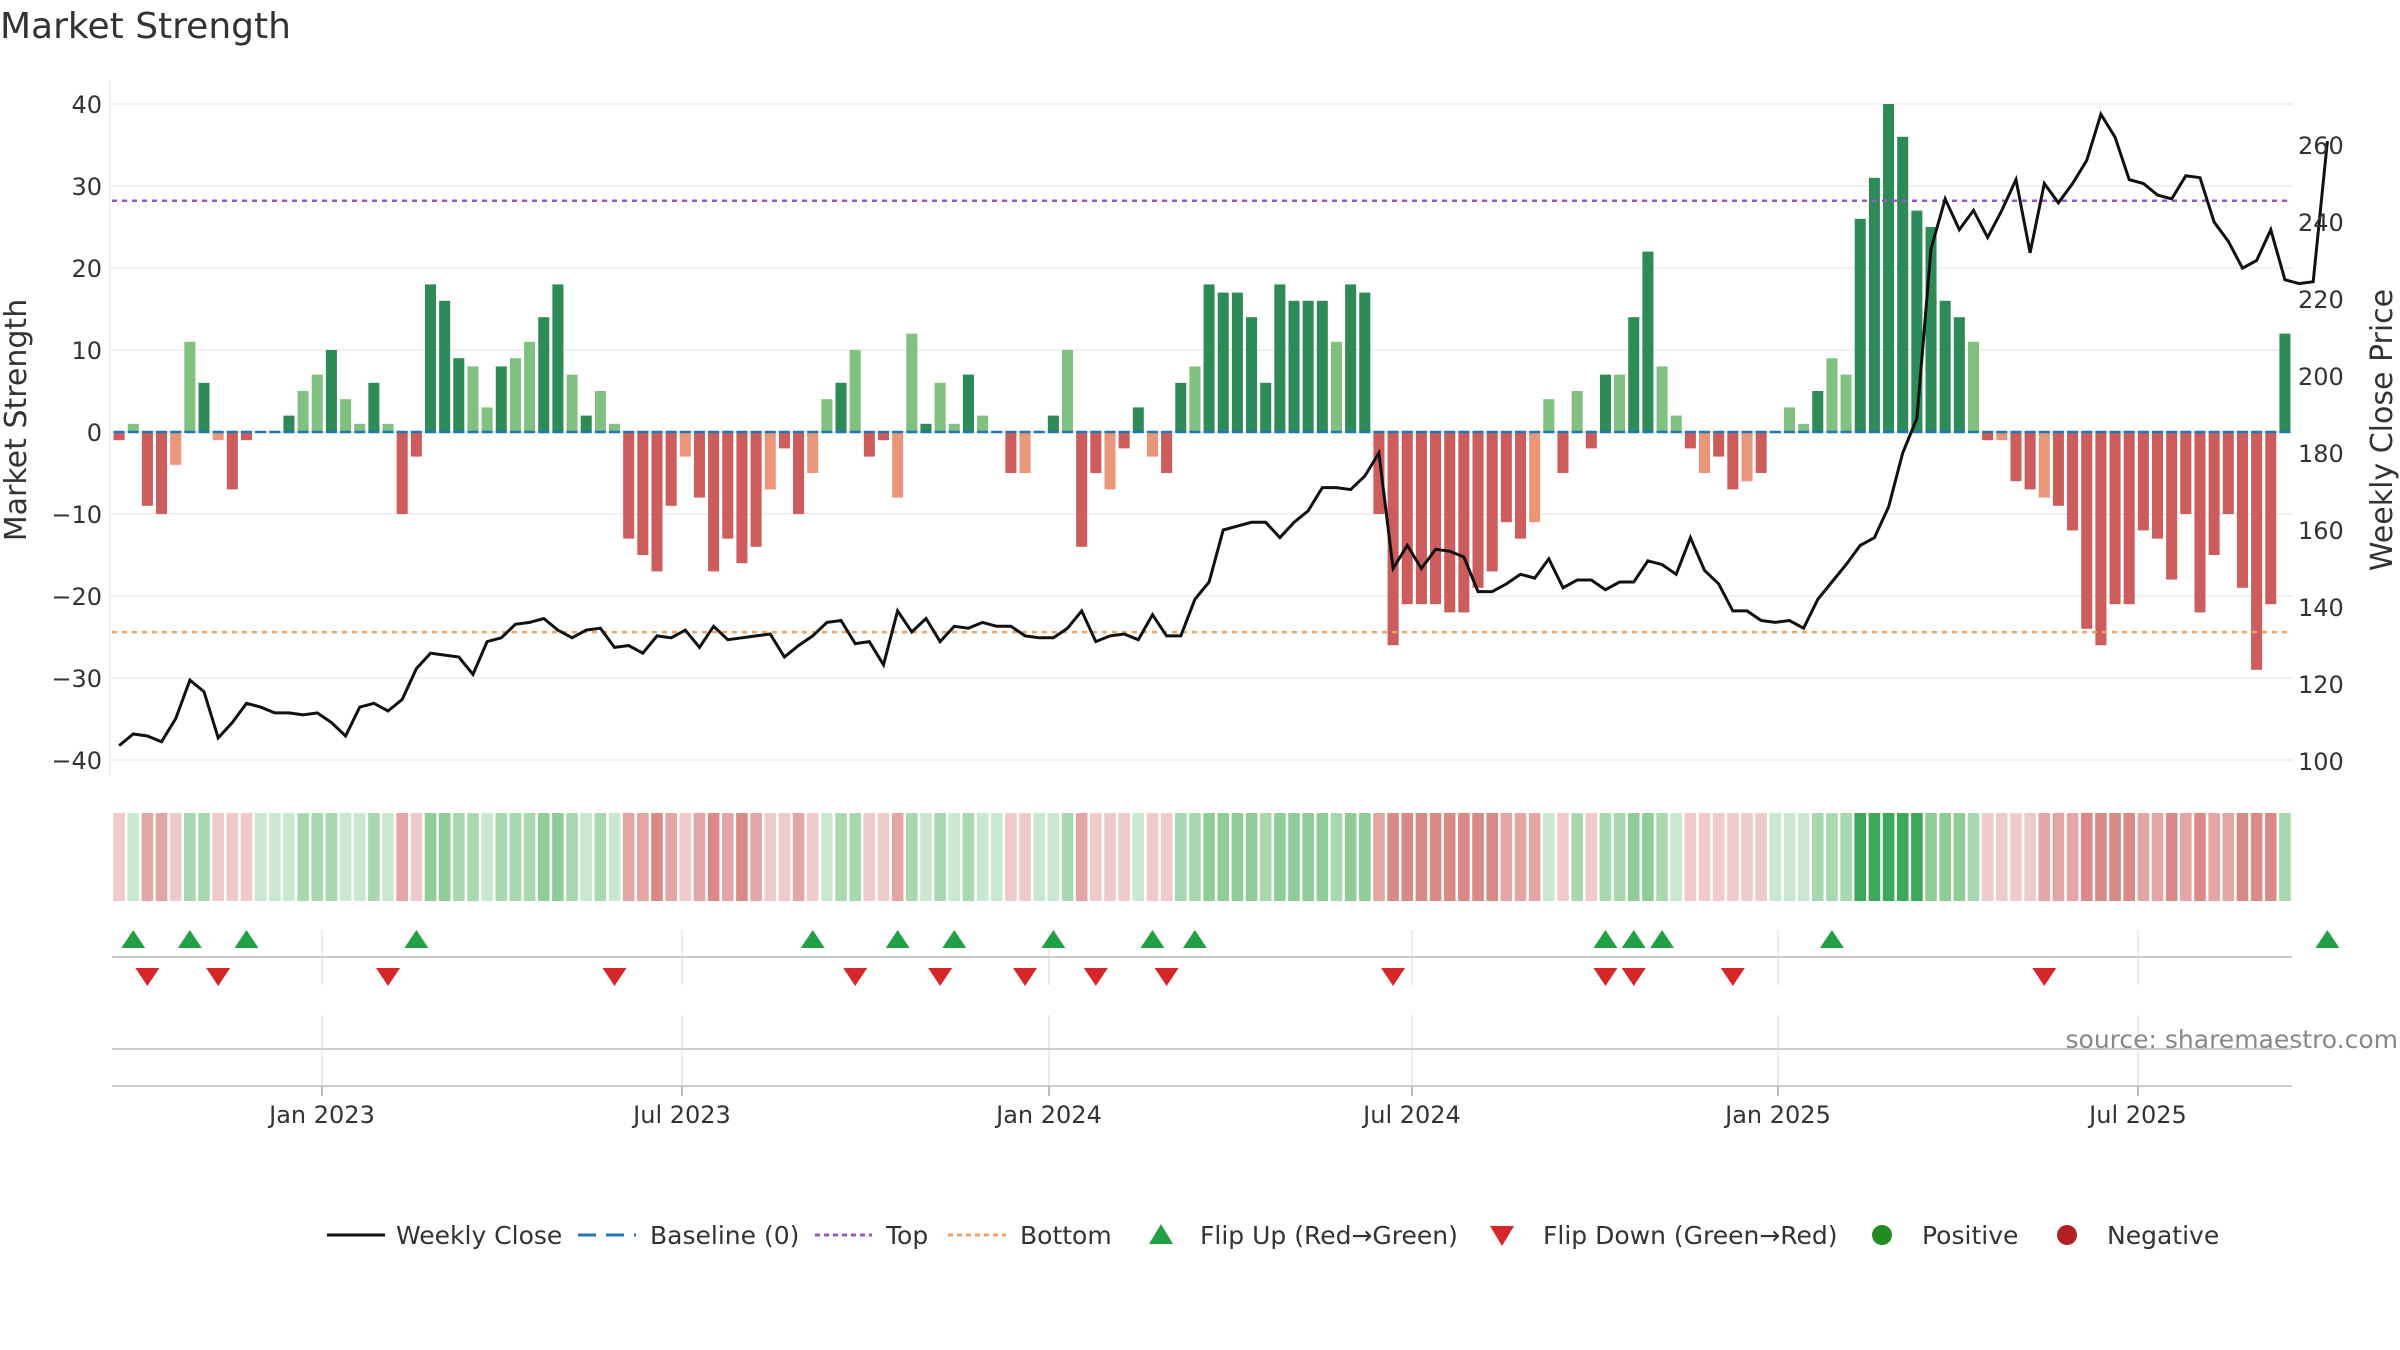 The width and height of the screenshot is (2400, 1350). Describe the element at coordinates (1230, 1007) in the screenshot. I see `vertical-grid-lines` at that location.